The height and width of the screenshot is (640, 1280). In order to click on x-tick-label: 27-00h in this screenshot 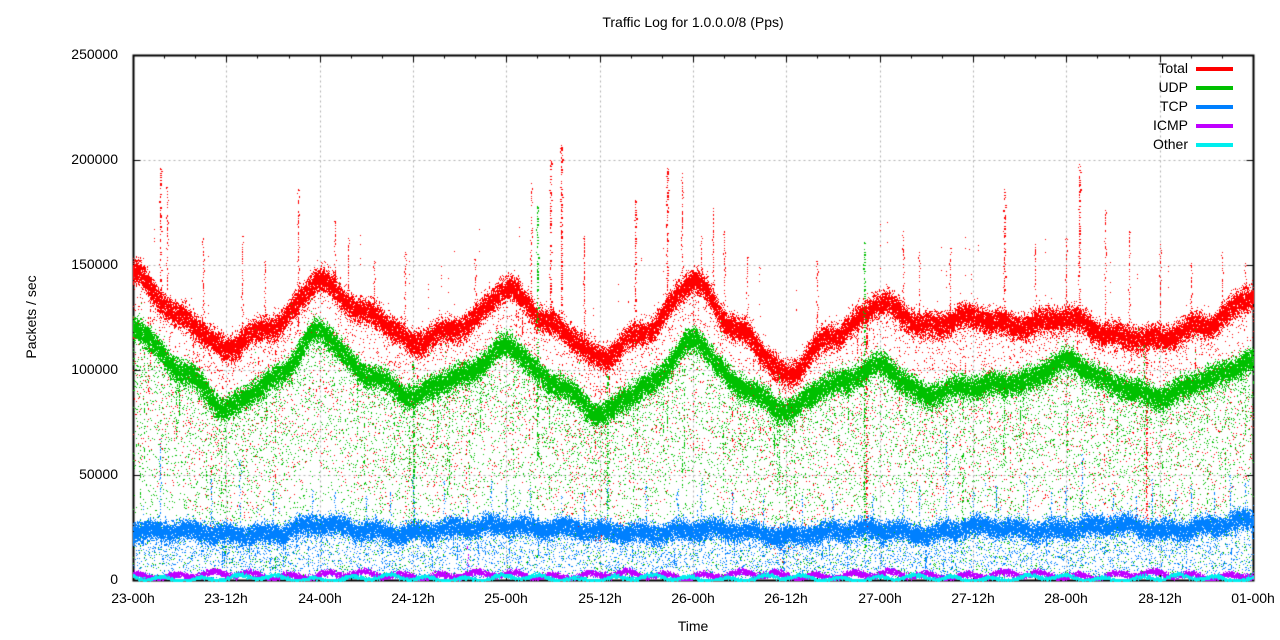, I will do `click(880, 598)`.